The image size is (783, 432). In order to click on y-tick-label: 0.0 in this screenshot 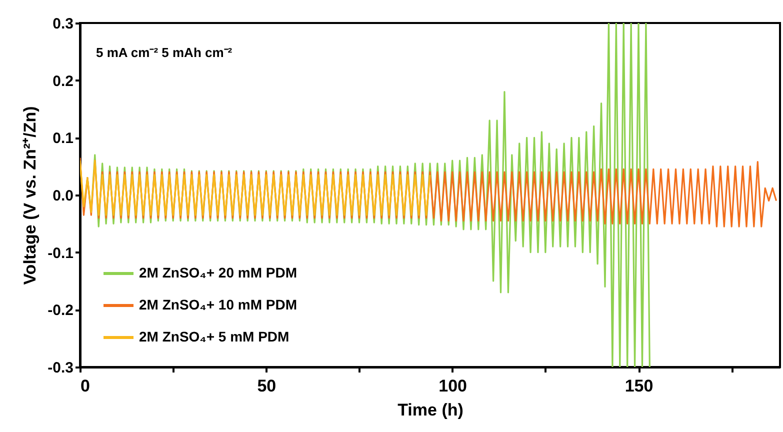, I will do `click(63, 196)`.